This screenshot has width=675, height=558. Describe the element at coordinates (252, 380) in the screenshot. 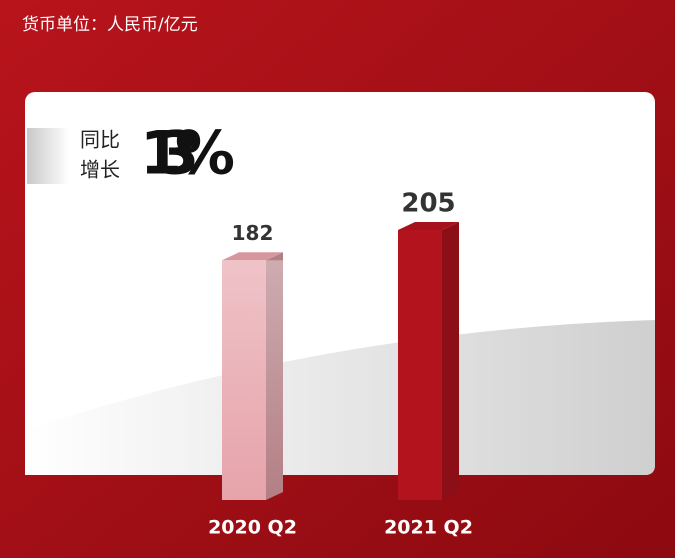

I see `bar-fade` at that location.